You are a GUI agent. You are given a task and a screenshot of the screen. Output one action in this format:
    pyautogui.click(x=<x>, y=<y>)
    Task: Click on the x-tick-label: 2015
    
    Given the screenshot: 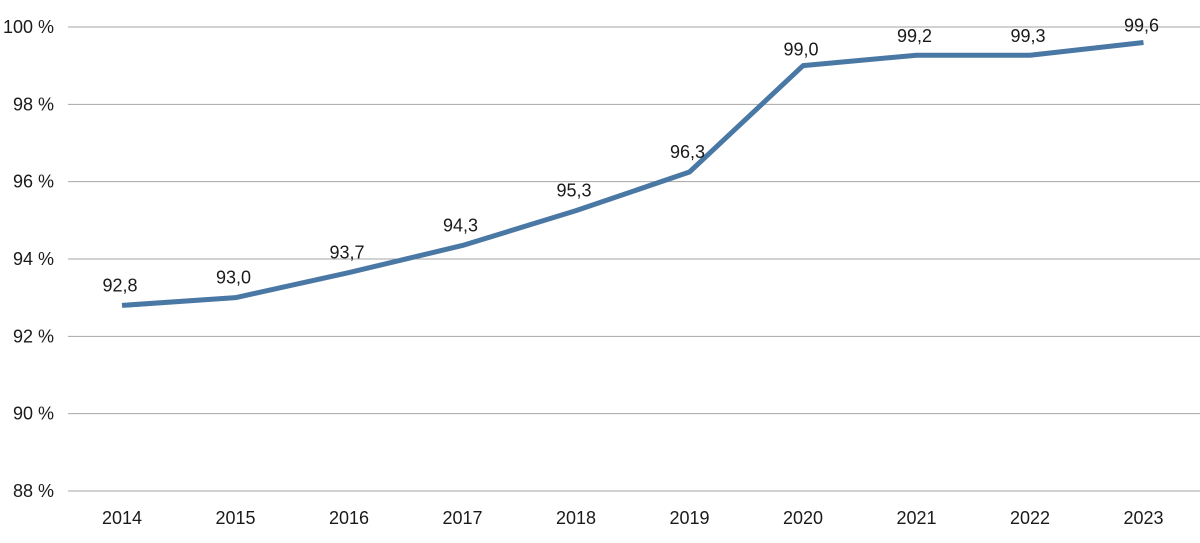 What is the action you would take?
    pyautogui.click(x=235, y=518)
    